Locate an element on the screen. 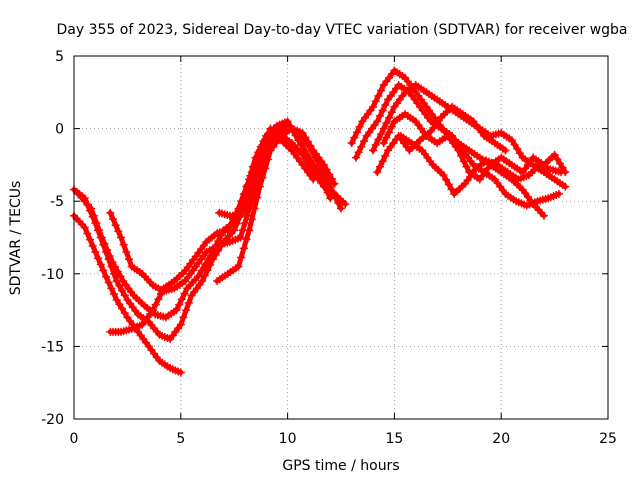 This screenshot has height=480, width=640. x-axis-label: GPS time / hours is located at coordinates (340, 466).